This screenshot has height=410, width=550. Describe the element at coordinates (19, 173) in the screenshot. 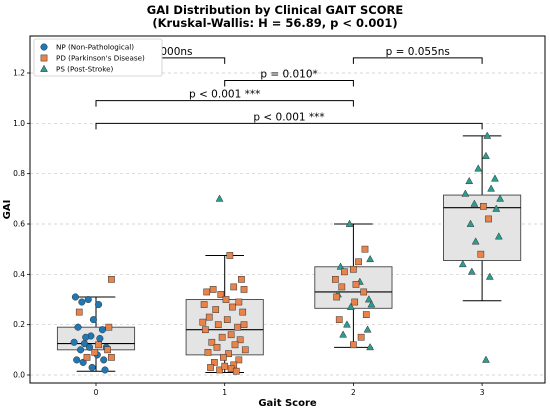

I see `y-tick-label: 0.8` at that location.